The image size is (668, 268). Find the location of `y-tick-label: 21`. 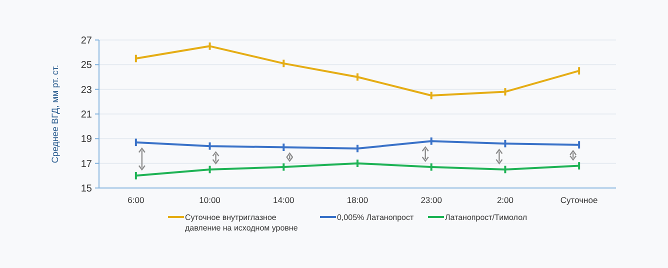

y-tick-label: 21 is located at coordinates (86, 115).